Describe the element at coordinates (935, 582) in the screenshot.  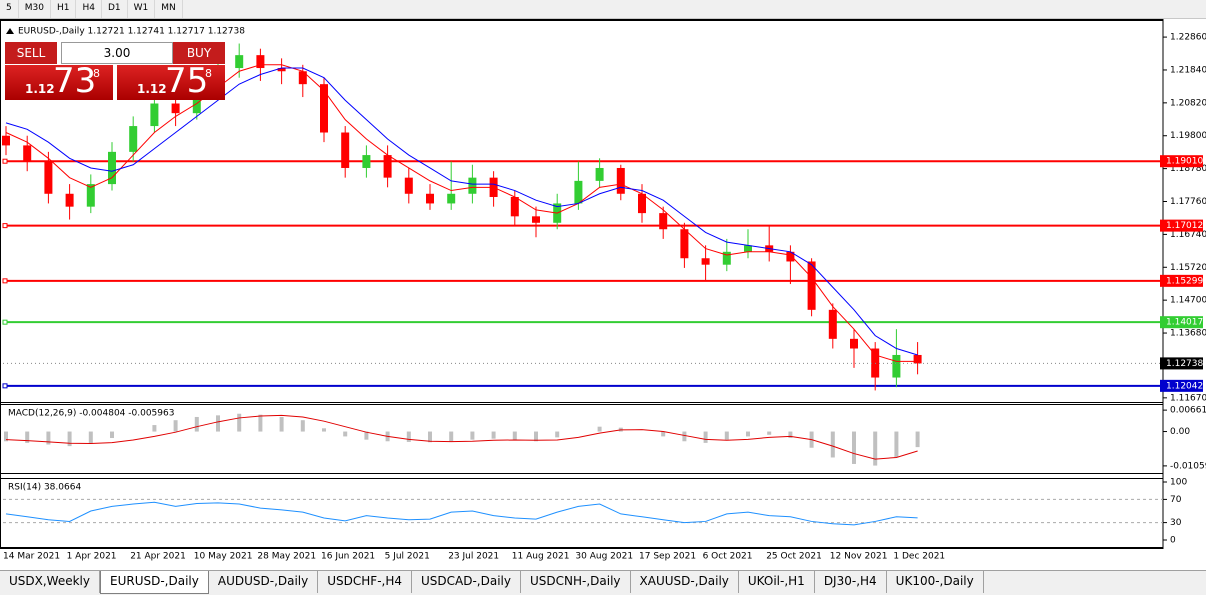
I see `chart-tab: UK100-,Daily` at that location.